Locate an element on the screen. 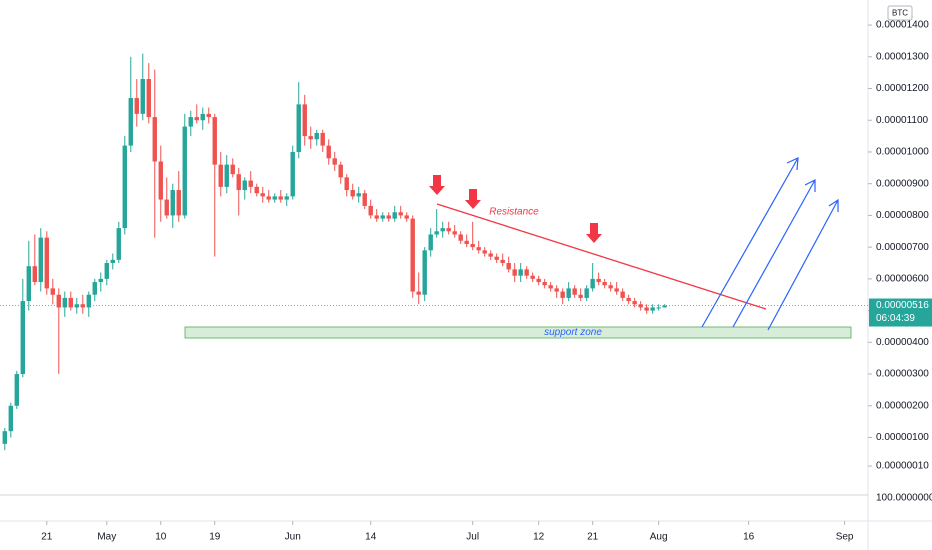 This screenshot has height=550, width=932. y-tick-label: 0.00000400 is located at coordinates (902, 342).